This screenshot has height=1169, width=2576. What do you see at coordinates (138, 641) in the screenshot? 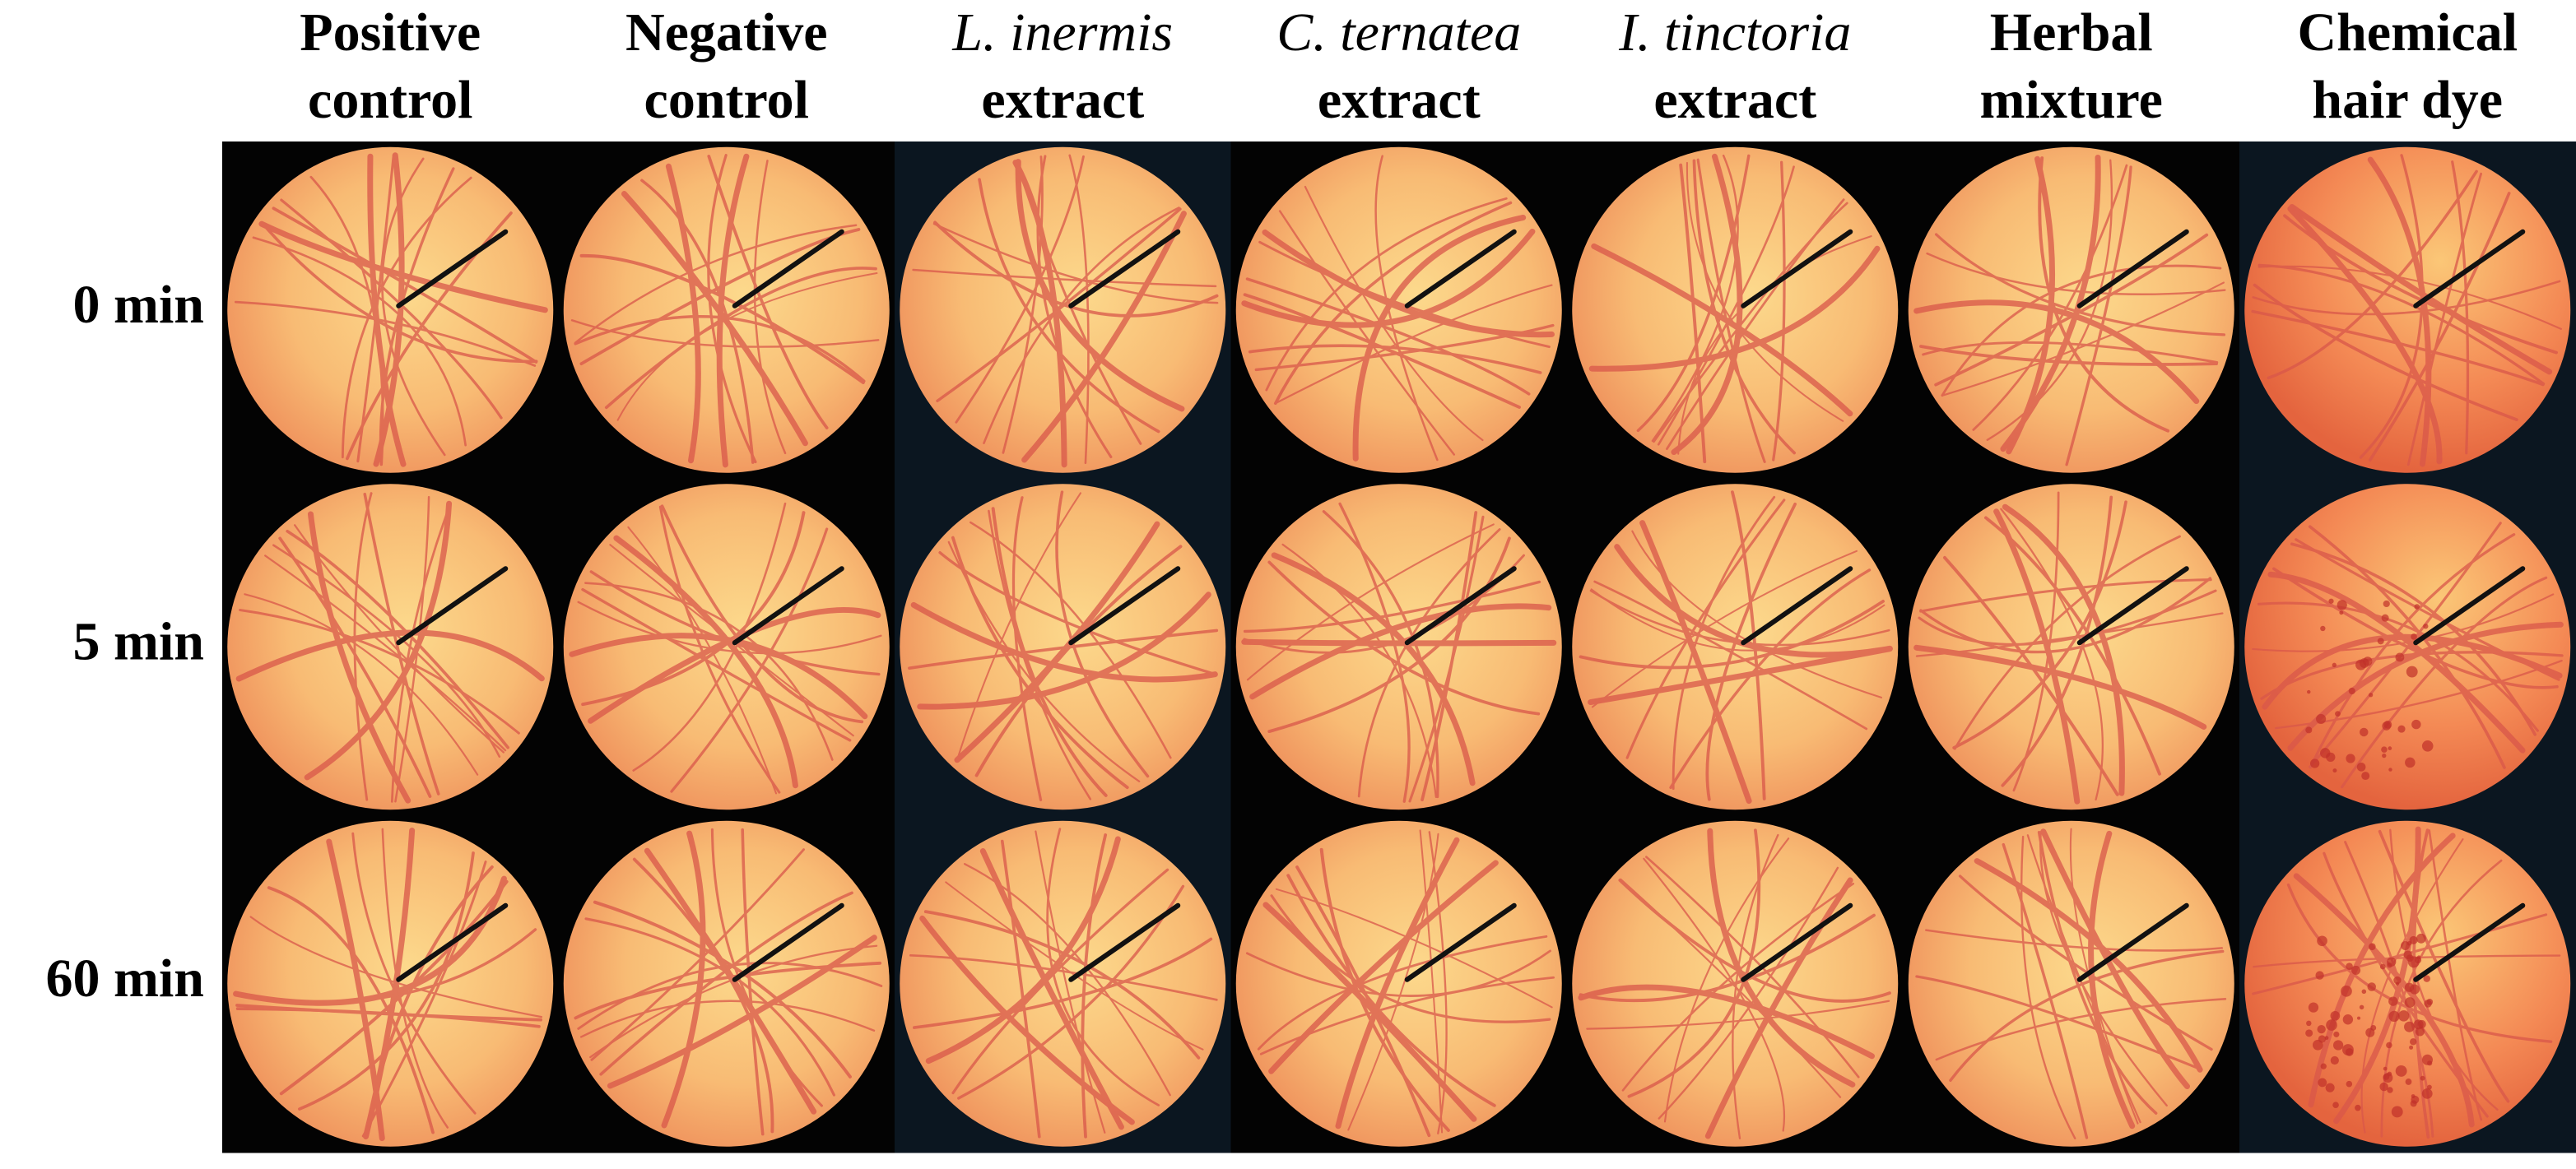
I see `row-label: 5 min` at bounding box center [138, 641].